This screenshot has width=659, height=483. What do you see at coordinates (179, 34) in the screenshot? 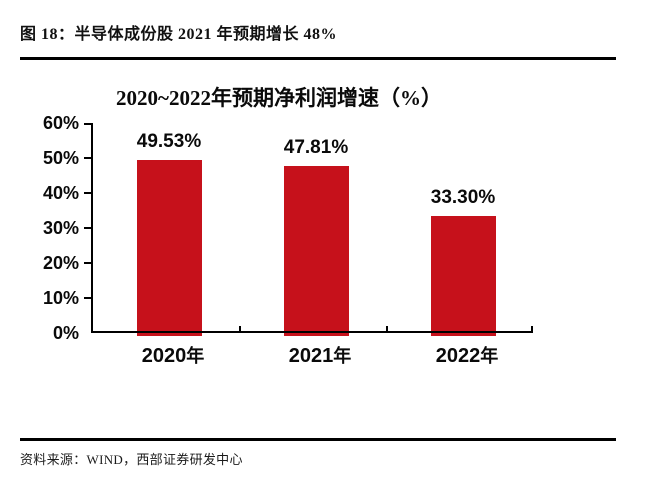
I see `figure-caption: 图 18：半导体成份股 2021 年预期增长 48%` at bounding box center [179, 34].